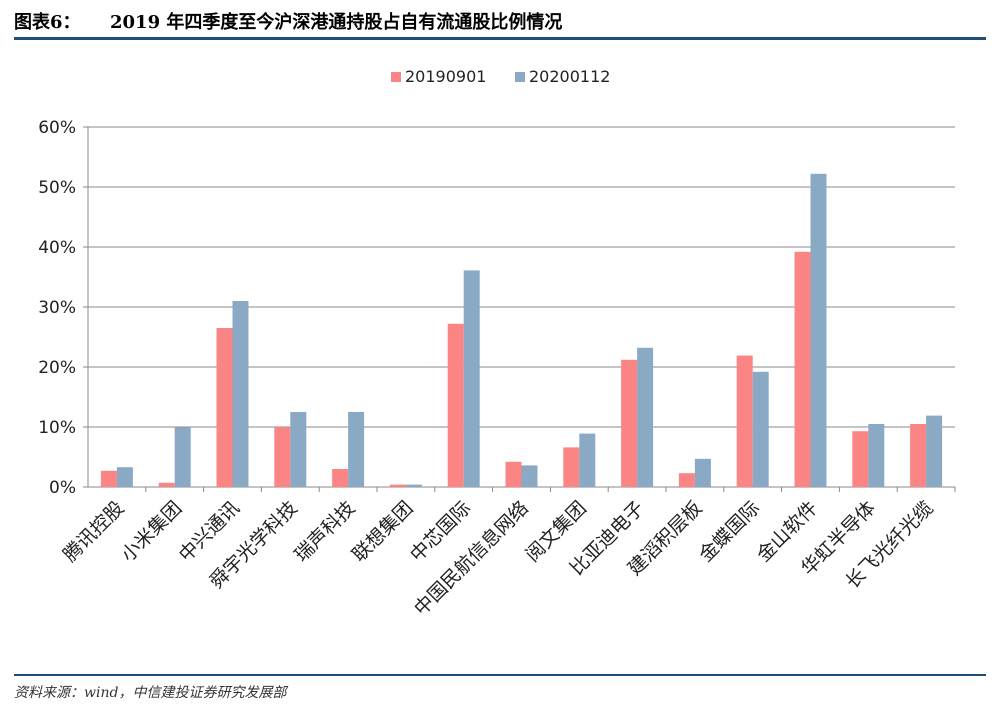  I want to click on footer-rule, so click(500, 675).